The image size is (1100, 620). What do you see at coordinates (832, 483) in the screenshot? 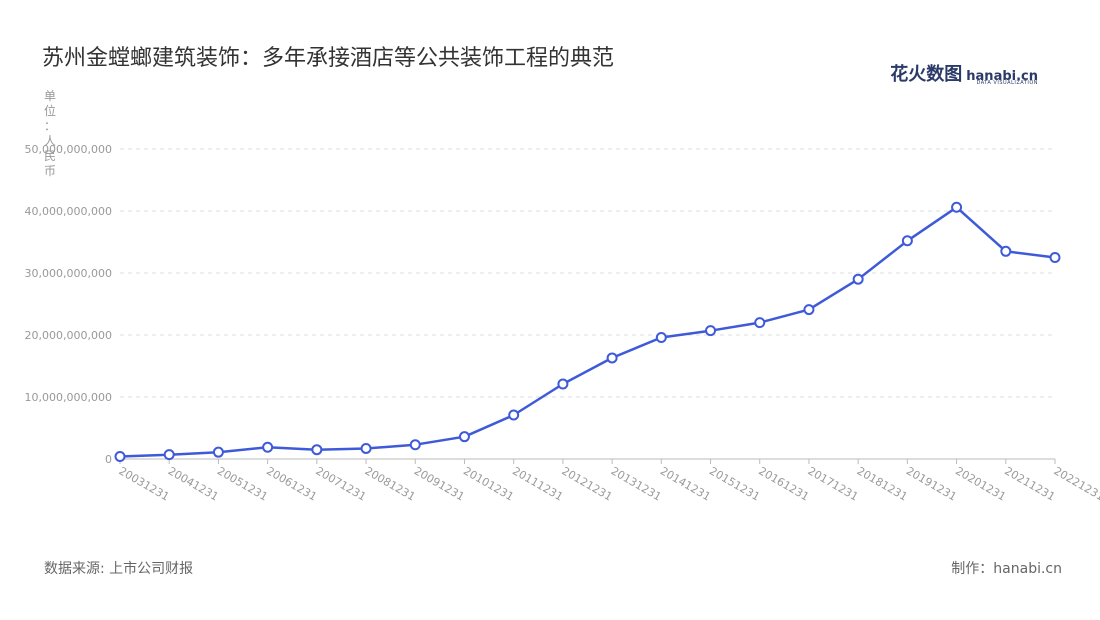
I see `x-tick-label: 20171231` at bounding box center [832, 483].